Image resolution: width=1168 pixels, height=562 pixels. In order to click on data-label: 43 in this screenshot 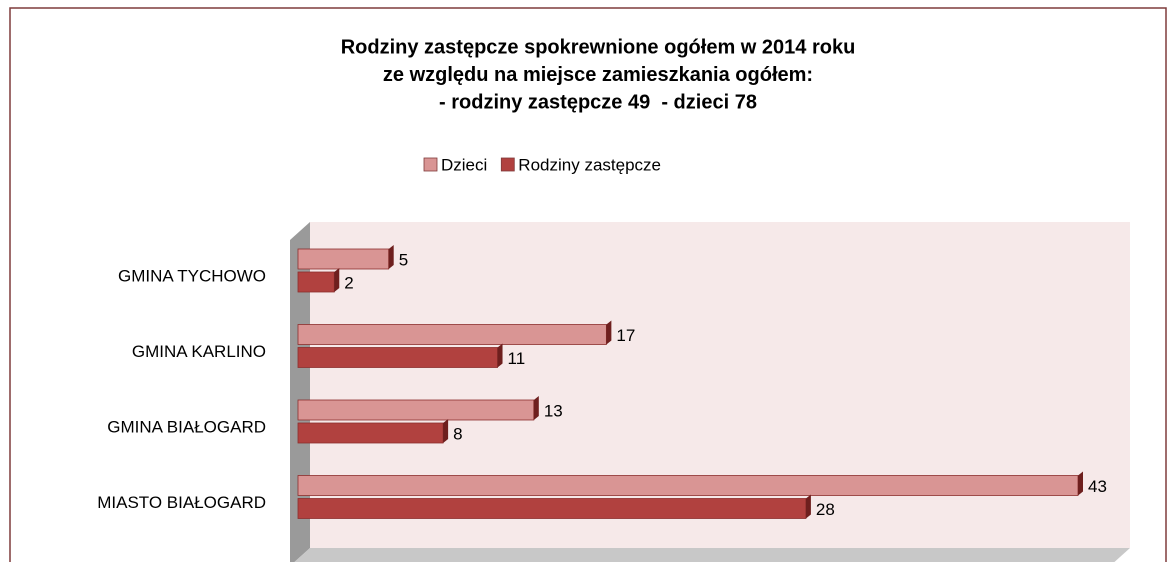, I will do `click(1097, 486)`.